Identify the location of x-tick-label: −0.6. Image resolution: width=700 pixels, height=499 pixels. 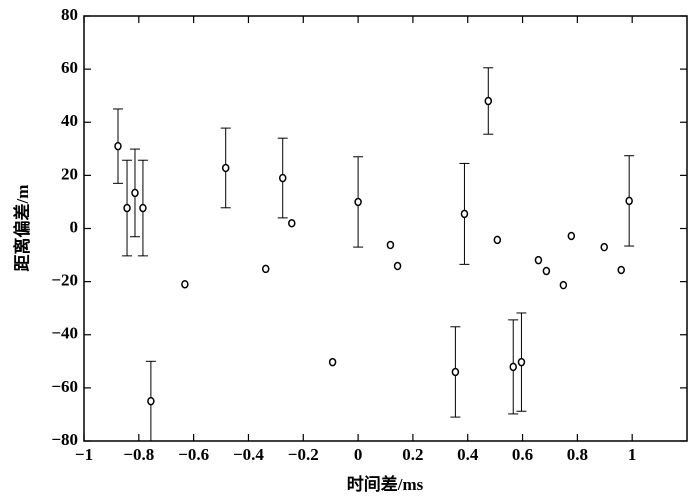
(193, 454).